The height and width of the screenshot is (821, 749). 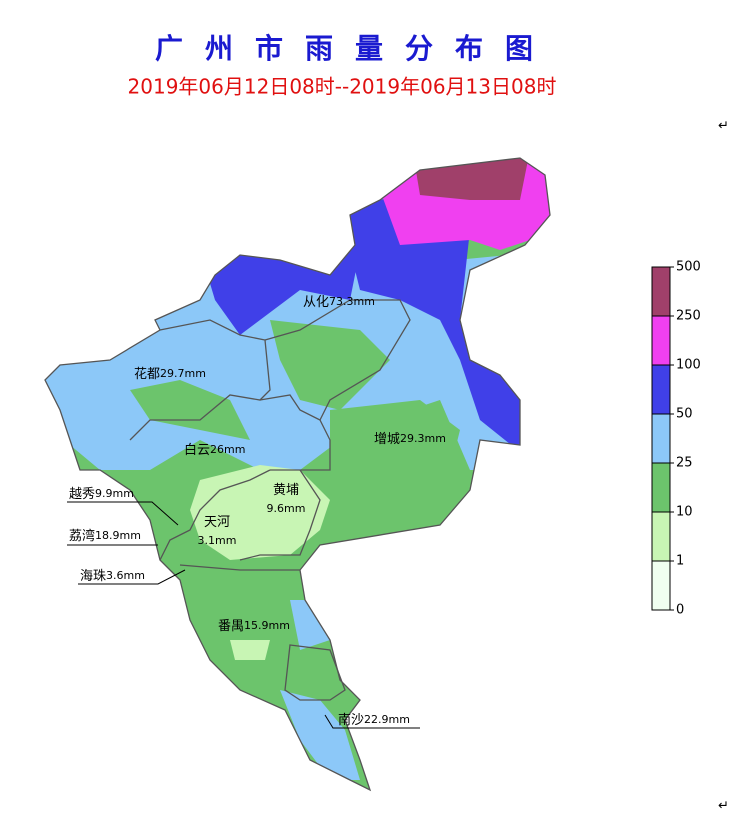 I want to click on district-name: 花都, so click(x=147, y=374).